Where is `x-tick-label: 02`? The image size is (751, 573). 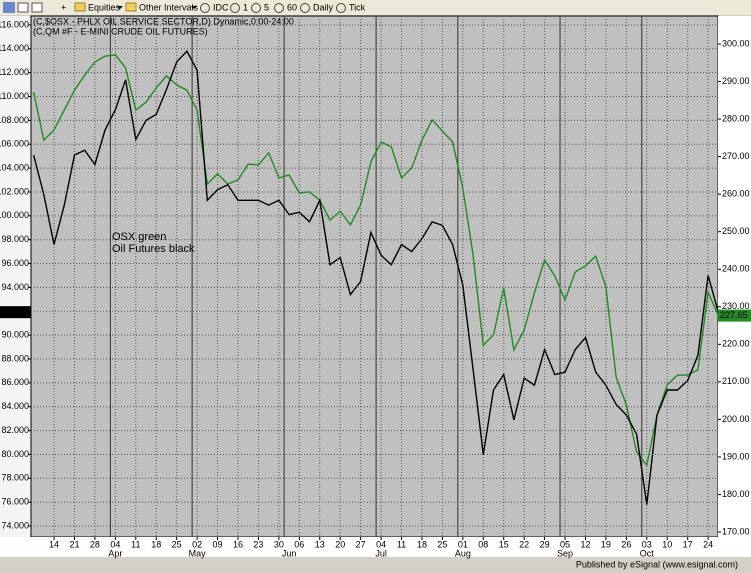 x-tick-label: 02 is located at coordinates (197, 544).